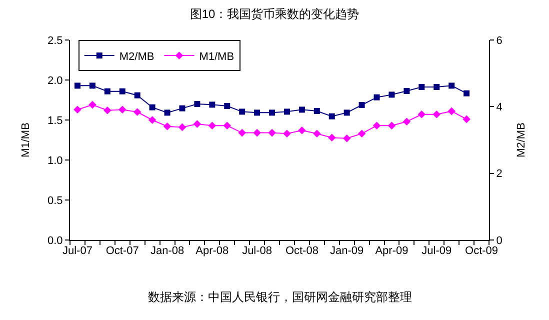 This screenshot has width=549, height=320. What do you see at coordinates (437, 251) in the screenshot?
I see `x-tick-label: Jul-09` at bounding box center [437, 251].